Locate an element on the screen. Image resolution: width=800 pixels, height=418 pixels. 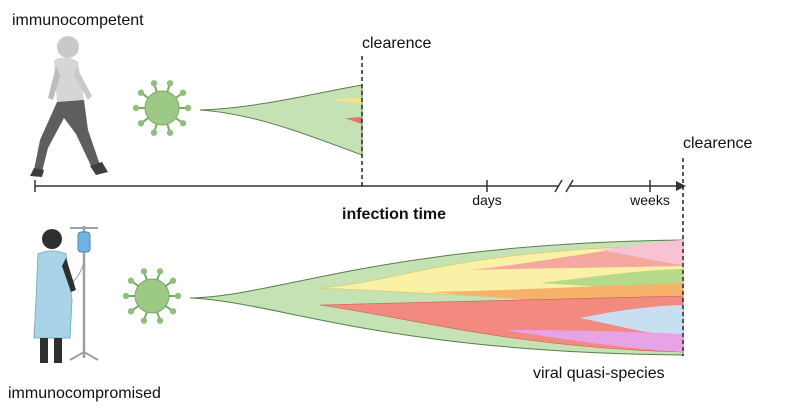
group-label: immunocompetent is located at coordinates (78, 20).